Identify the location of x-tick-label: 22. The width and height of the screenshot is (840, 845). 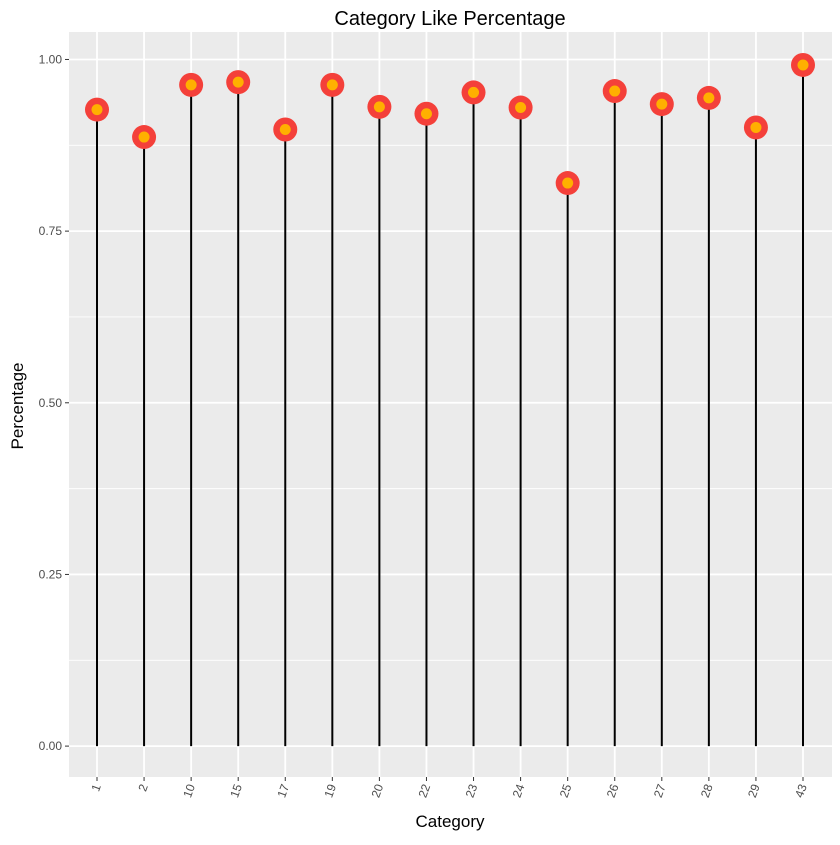
(425, 791).